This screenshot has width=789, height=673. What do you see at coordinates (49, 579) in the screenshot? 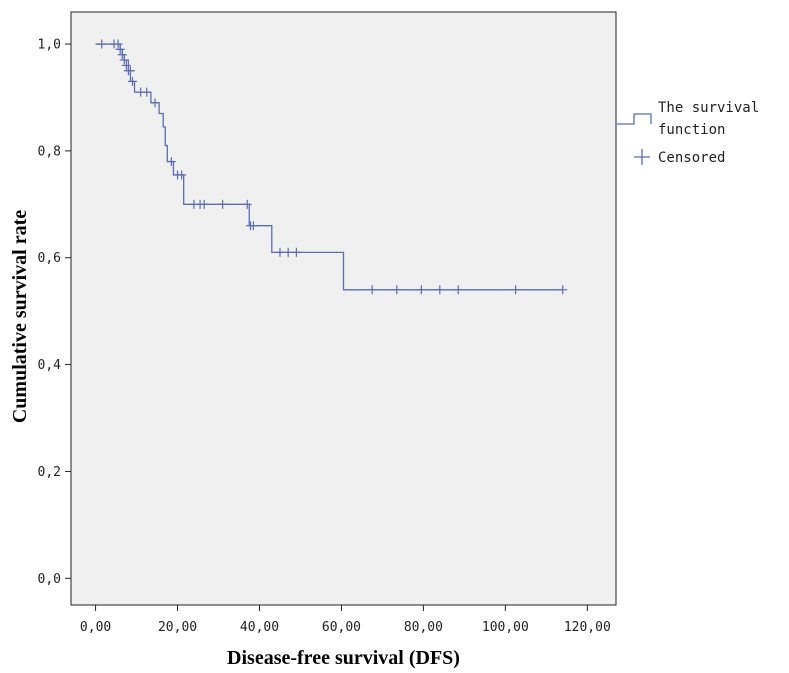
I see `y-tick-label: 0,0` at bounding box center [49, 579].